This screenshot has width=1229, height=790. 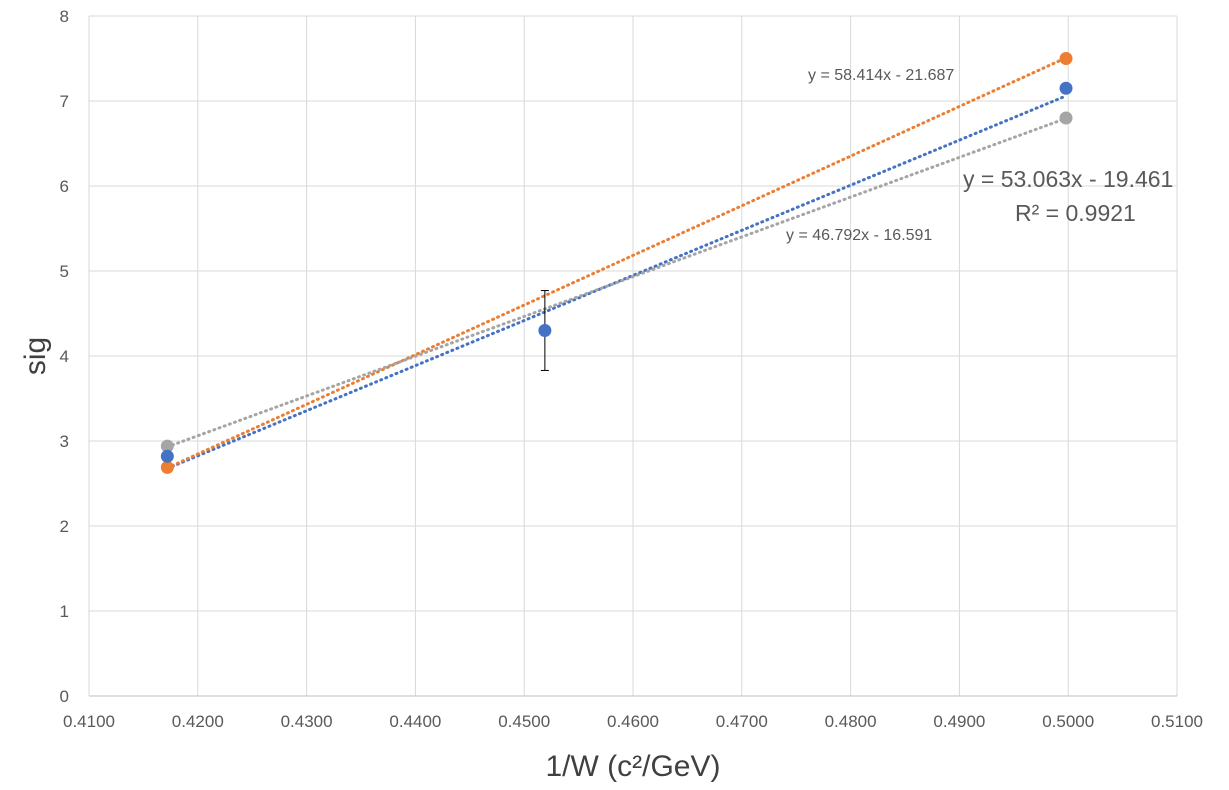 What do you see at coordinates (1075, 213) in the screenshot?
I see `trendline-r2-blue: R² = 0.9921` at bounding box center [1075, 213].